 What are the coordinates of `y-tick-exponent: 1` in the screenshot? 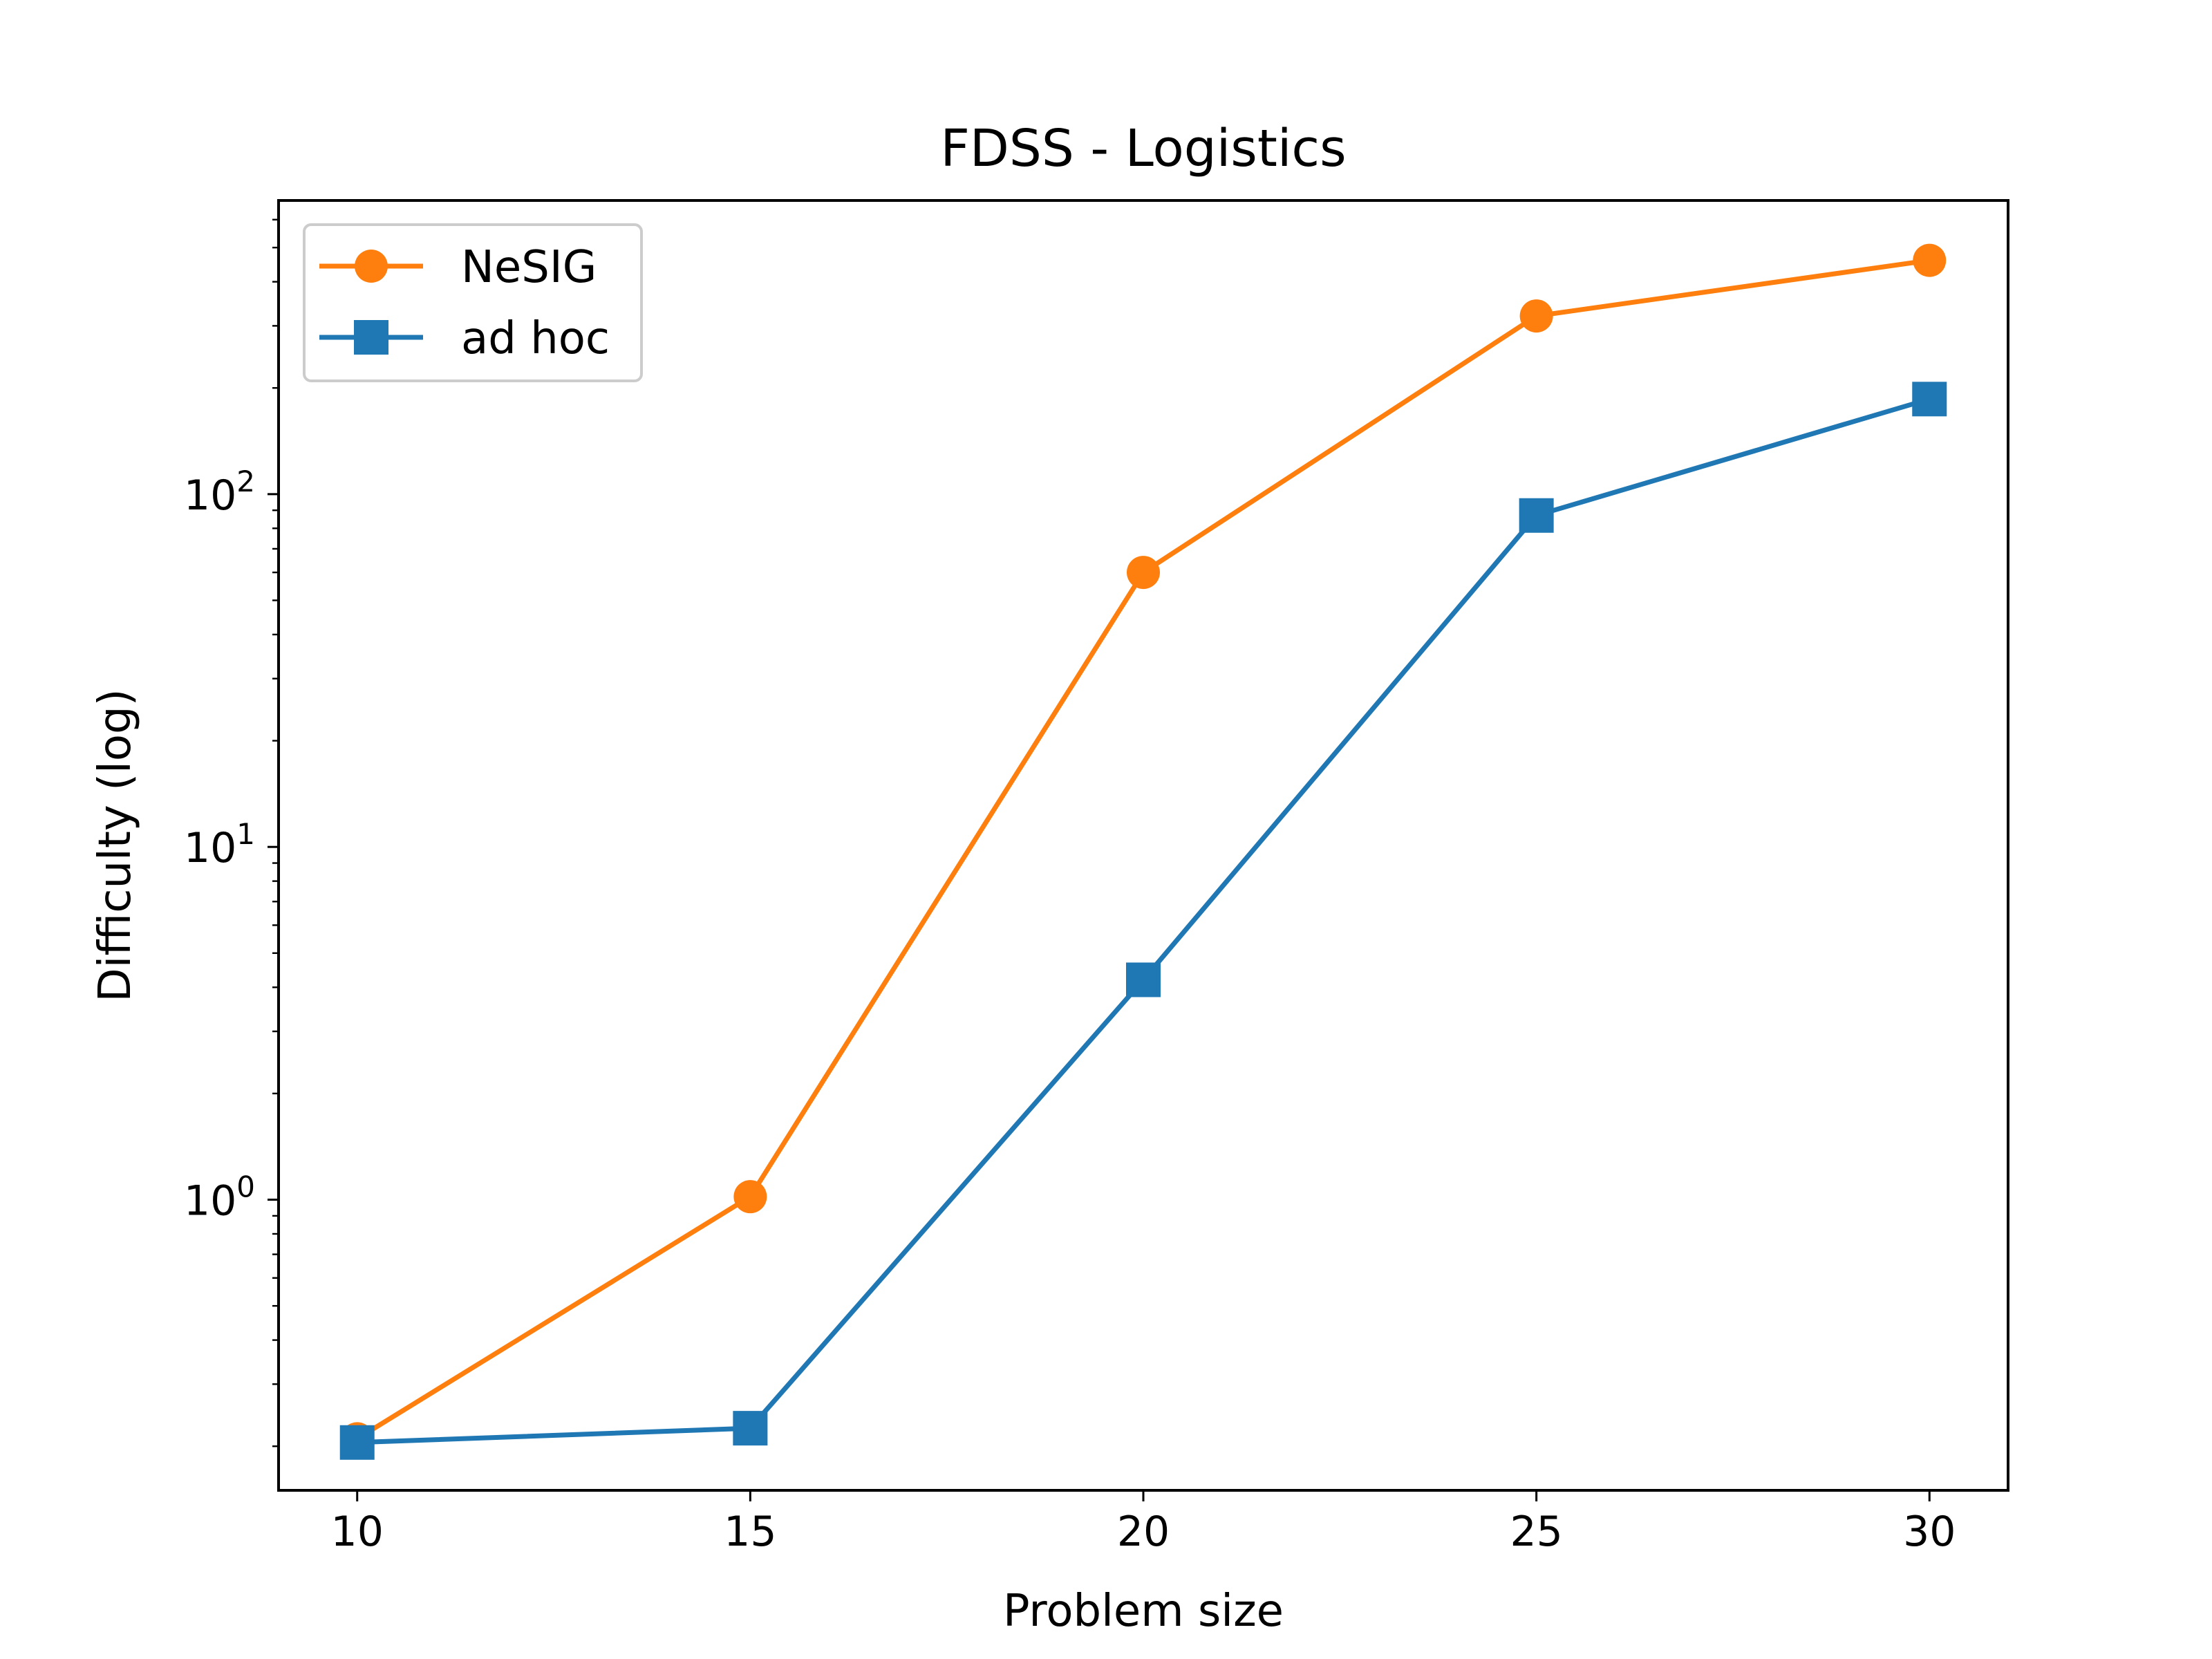 It's located at (246, 834).